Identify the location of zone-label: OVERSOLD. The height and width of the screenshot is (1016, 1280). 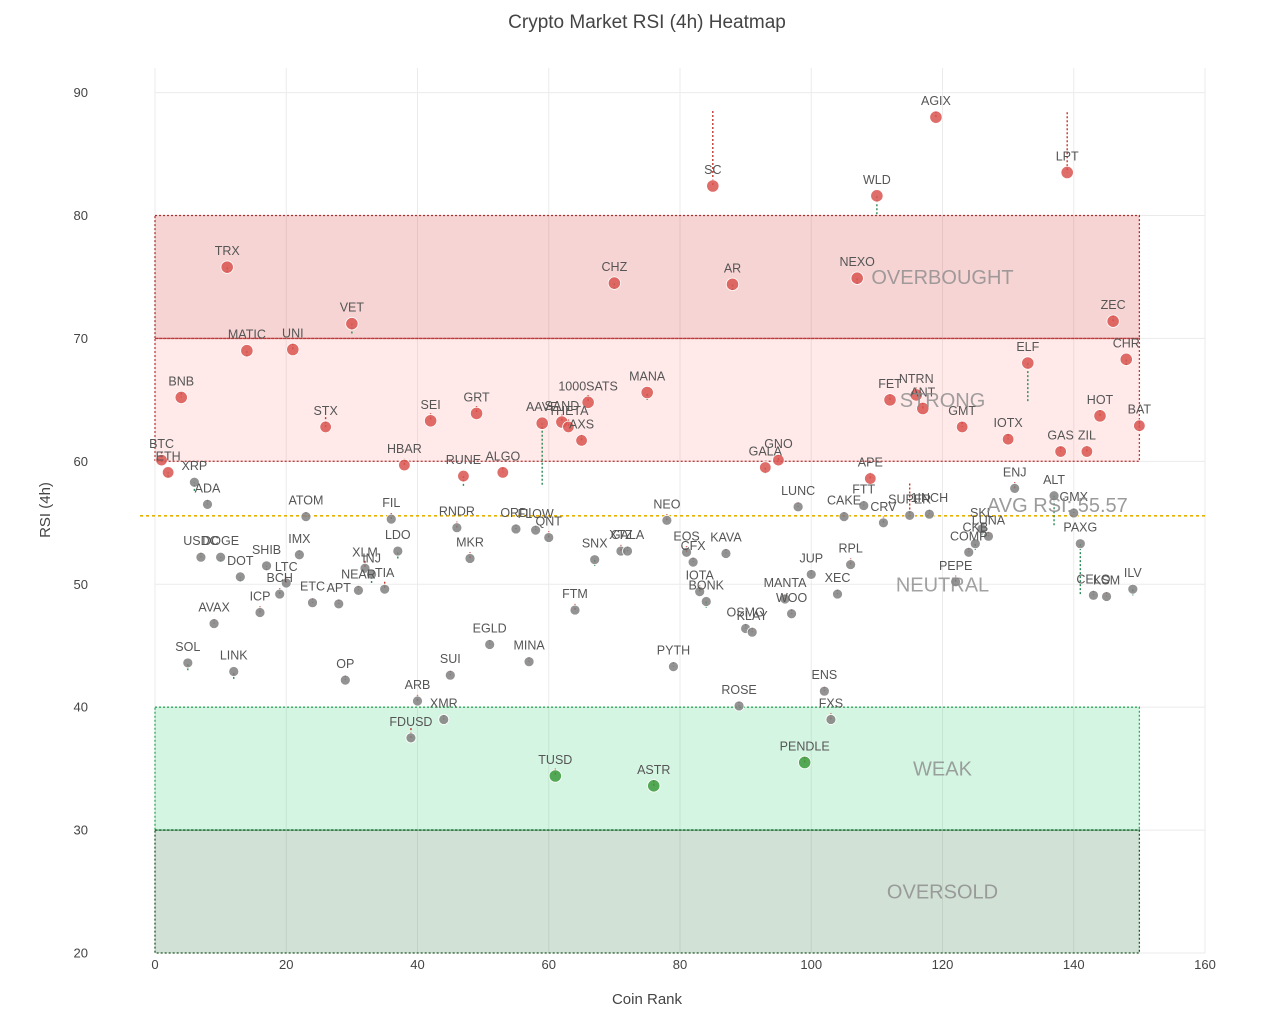
(942, 893).